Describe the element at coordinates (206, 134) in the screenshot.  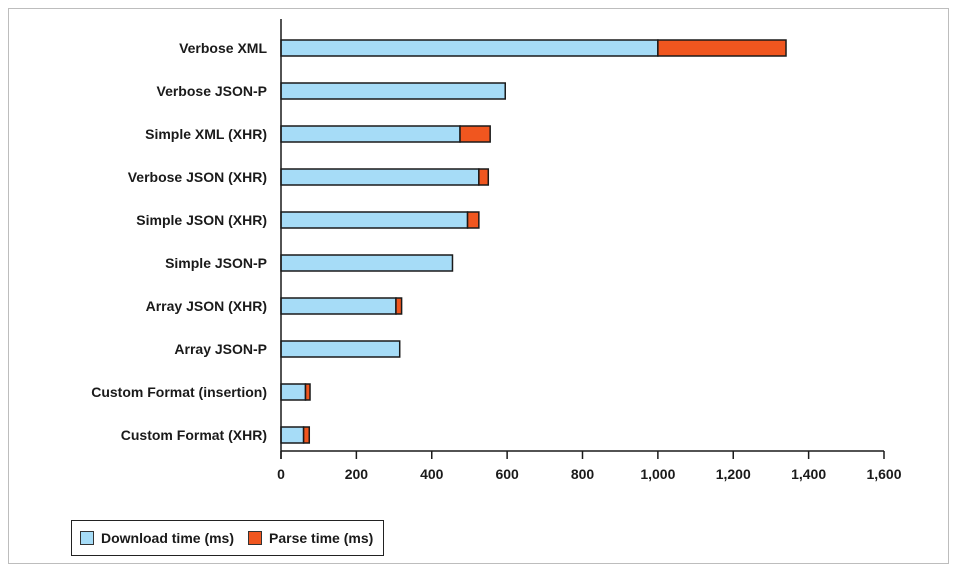
I see `category-label: Simple XML (XHR)` at that location.